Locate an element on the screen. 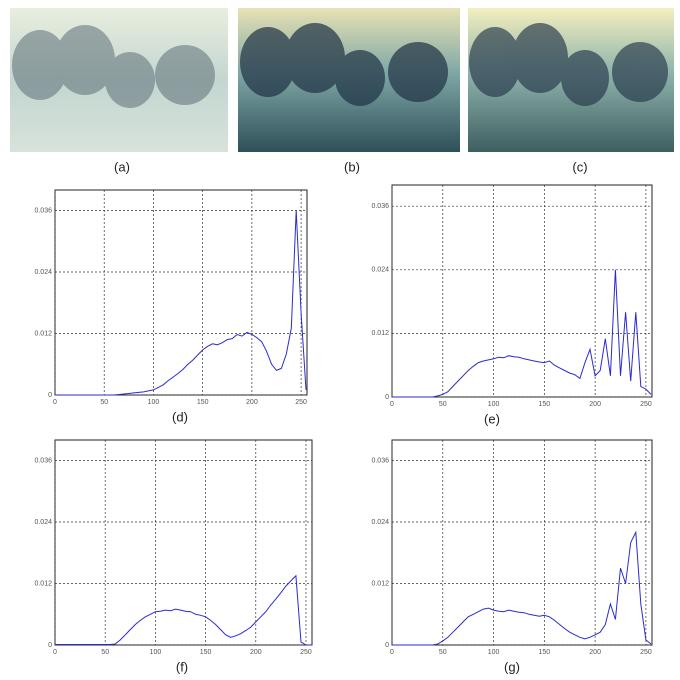  histogram-chart: 0 50 100 150 200 250 0 0.012 0.024 0.036 (e) is located at coordinates (512, 305).